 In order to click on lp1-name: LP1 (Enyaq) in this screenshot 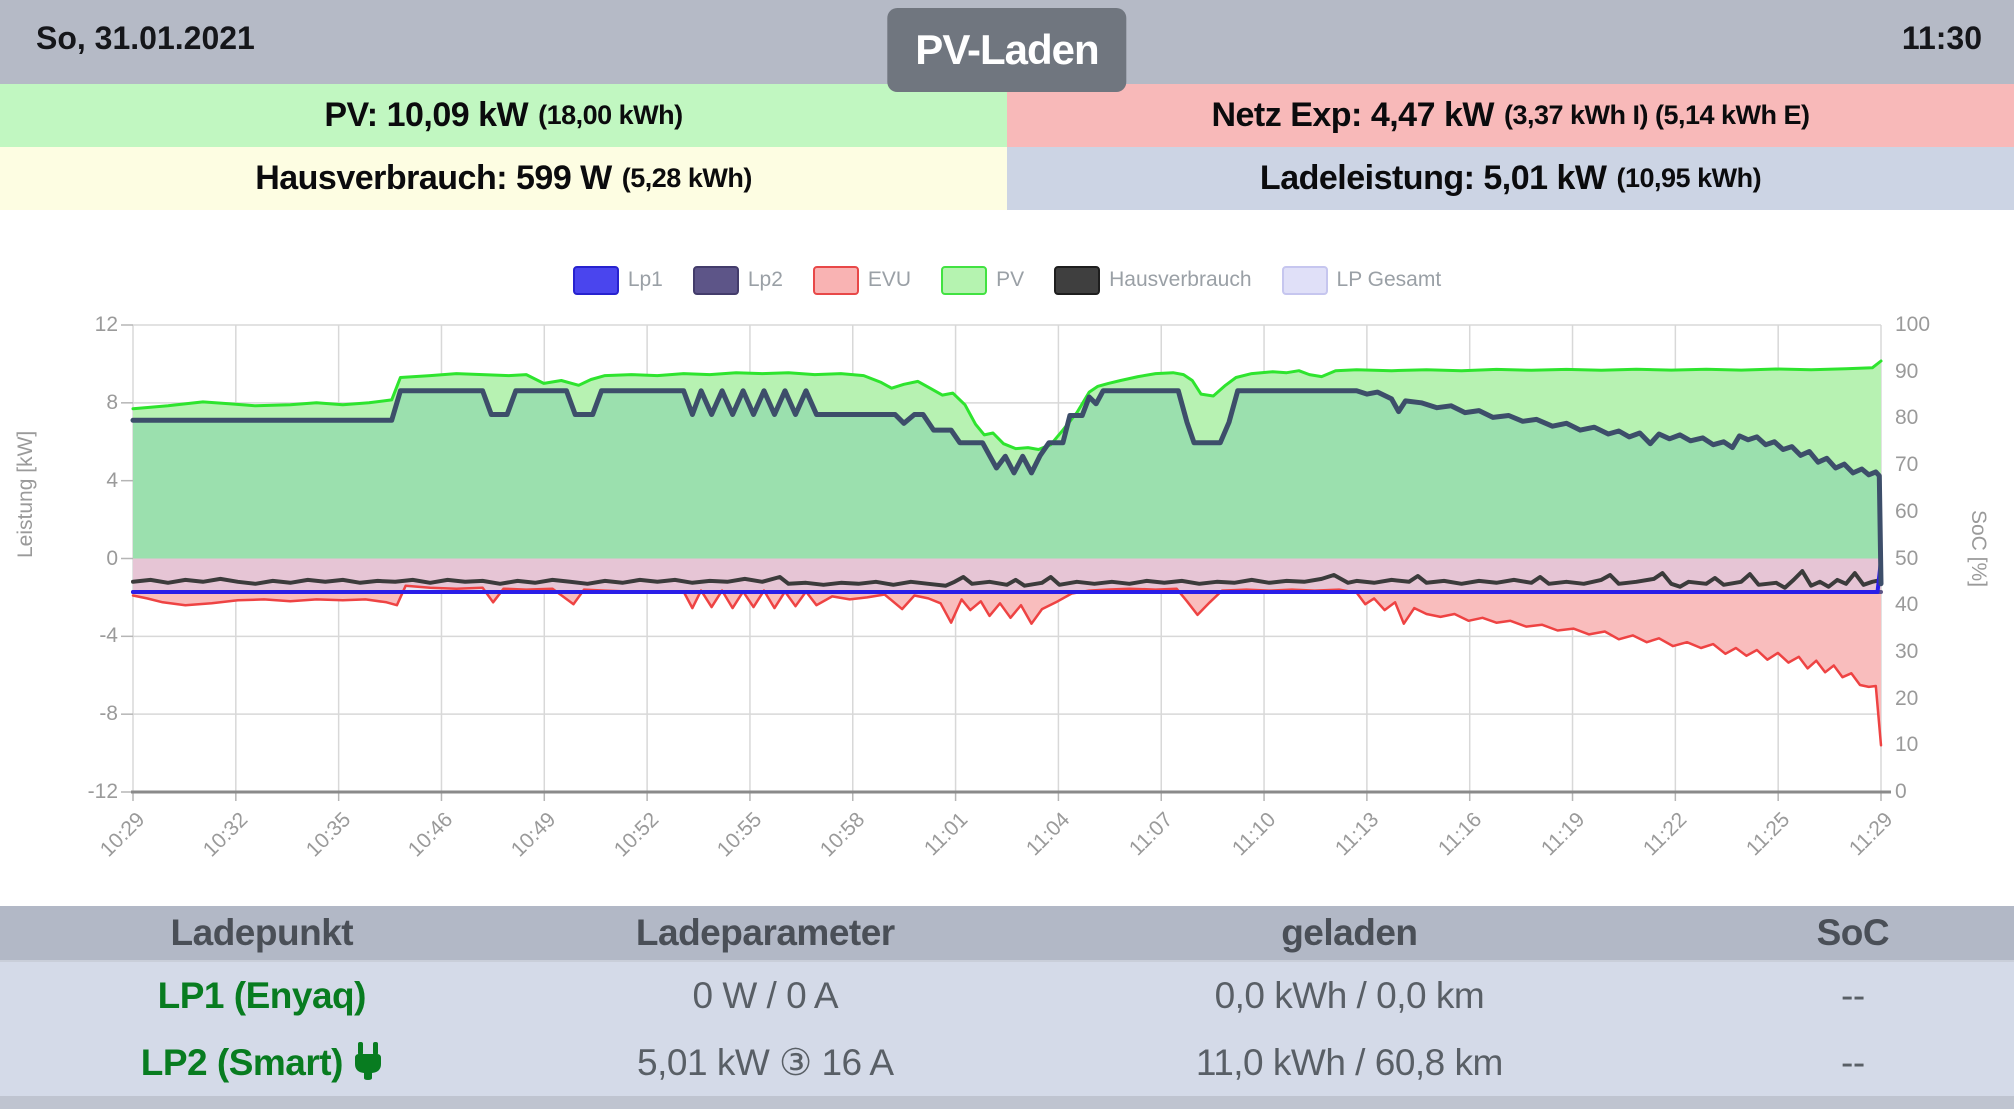, I will do `click(262, 995)`.